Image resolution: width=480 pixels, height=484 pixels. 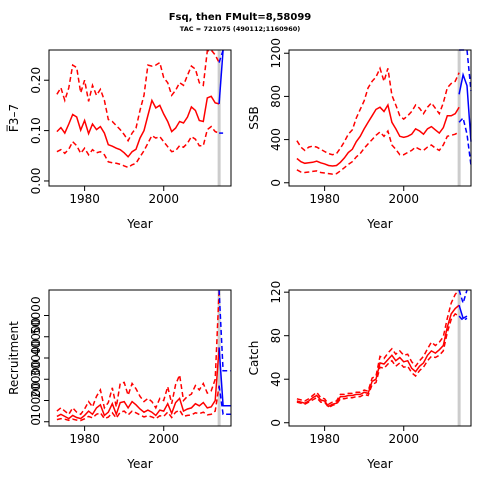 I want to click on y-tick-label: 0.10, so click(x=36, y=130).